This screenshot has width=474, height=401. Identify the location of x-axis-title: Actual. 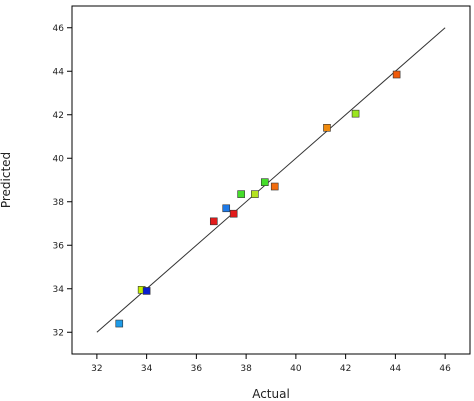
(271, 394).